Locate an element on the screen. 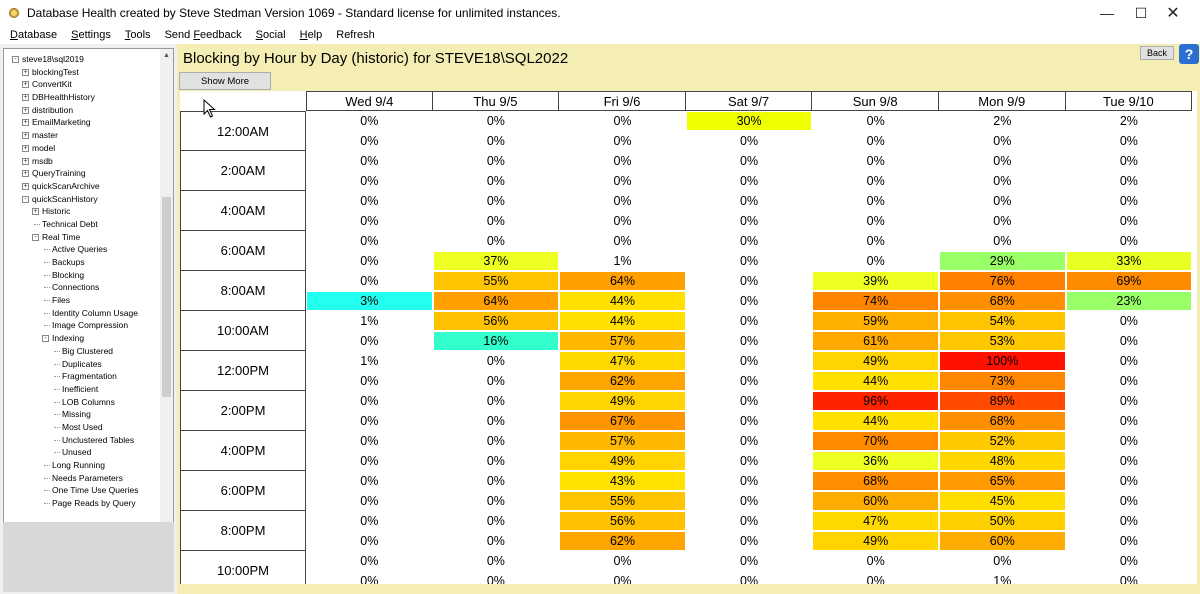 The image size is (1200, 594). tree-node: + model is located at coordinates (82, 148).